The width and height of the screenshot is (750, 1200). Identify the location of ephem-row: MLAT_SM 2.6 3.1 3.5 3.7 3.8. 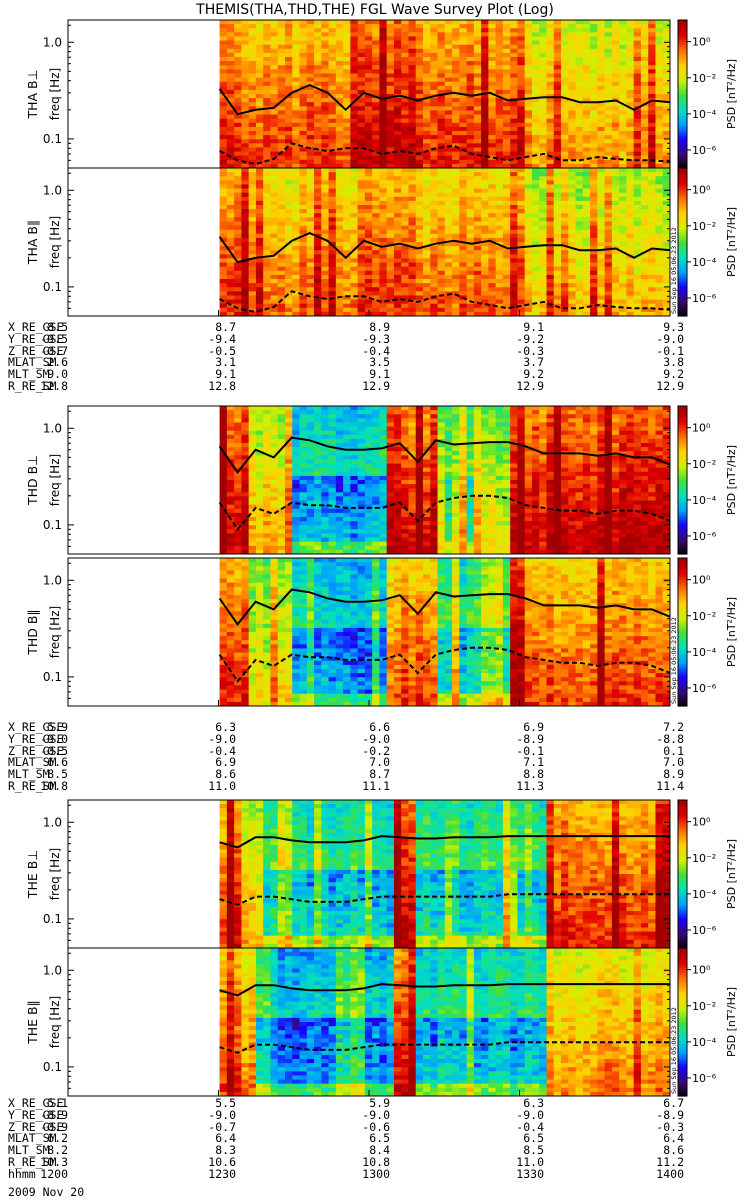
(348, 363).